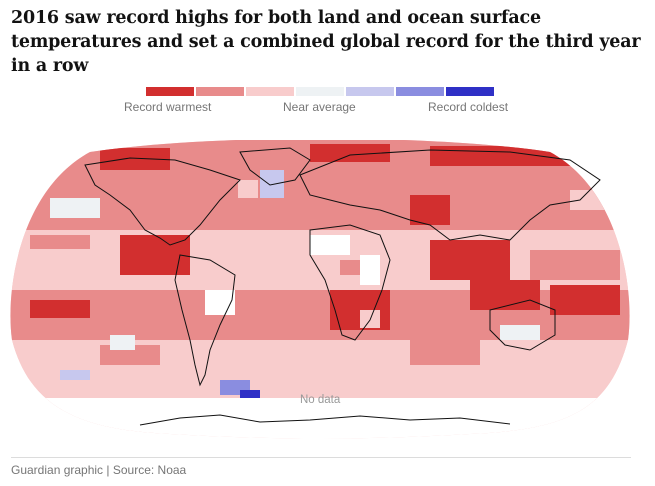 The image size is (655, 486). I want to click on legend-swatch-record-coldest, so click(470, 91).